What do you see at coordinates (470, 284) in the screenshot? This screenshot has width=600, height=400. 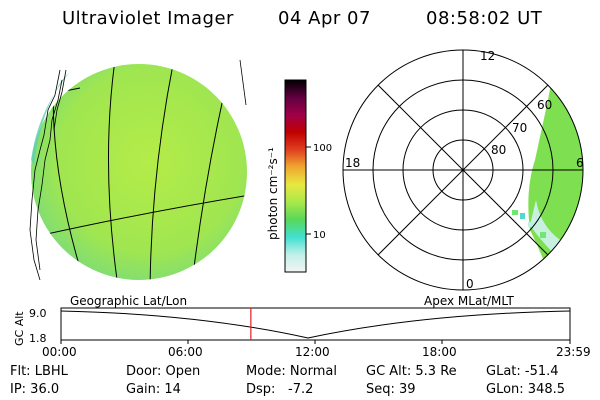 I see `mlt-label-0: 0` at bounding box center [470, 284].